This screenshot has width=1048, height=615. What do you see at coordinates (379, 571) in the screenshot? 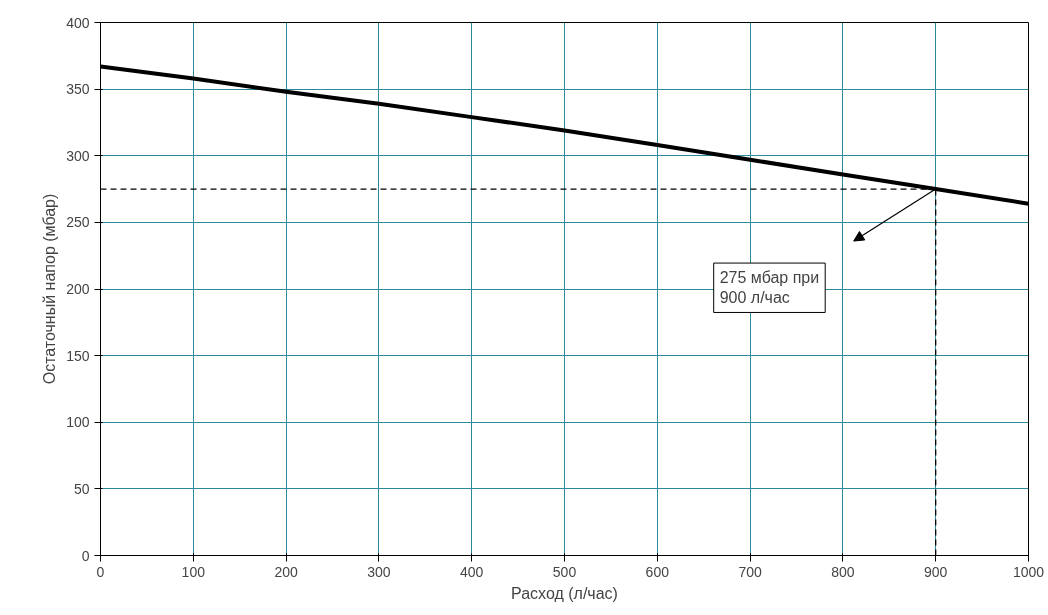
I see `x-tick-label: 300` at bounding box center [379, 571].